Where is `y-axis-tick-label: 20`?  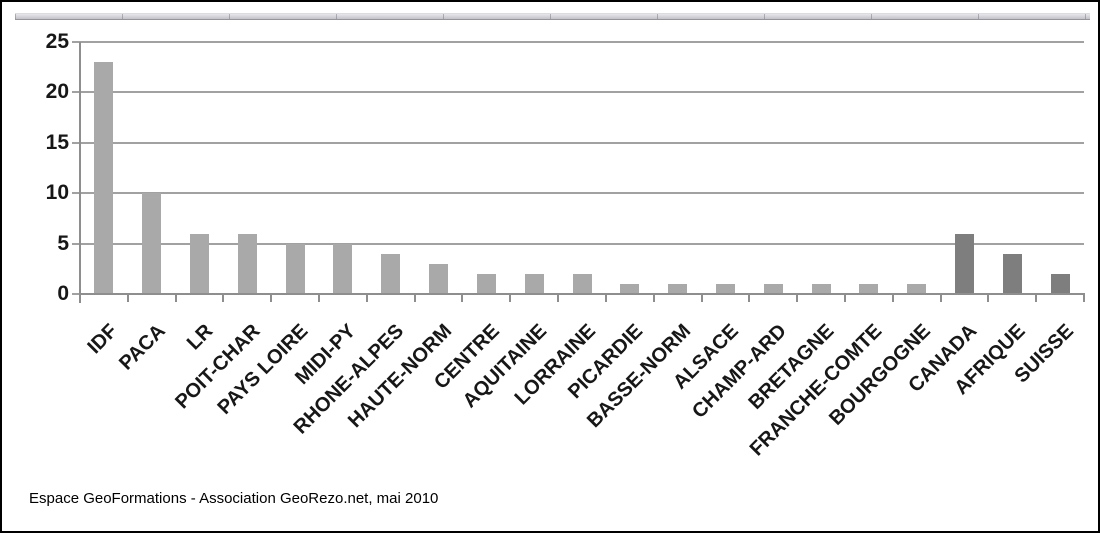 y-axis-tick-label: 20 is located at coordinates (57, 92).